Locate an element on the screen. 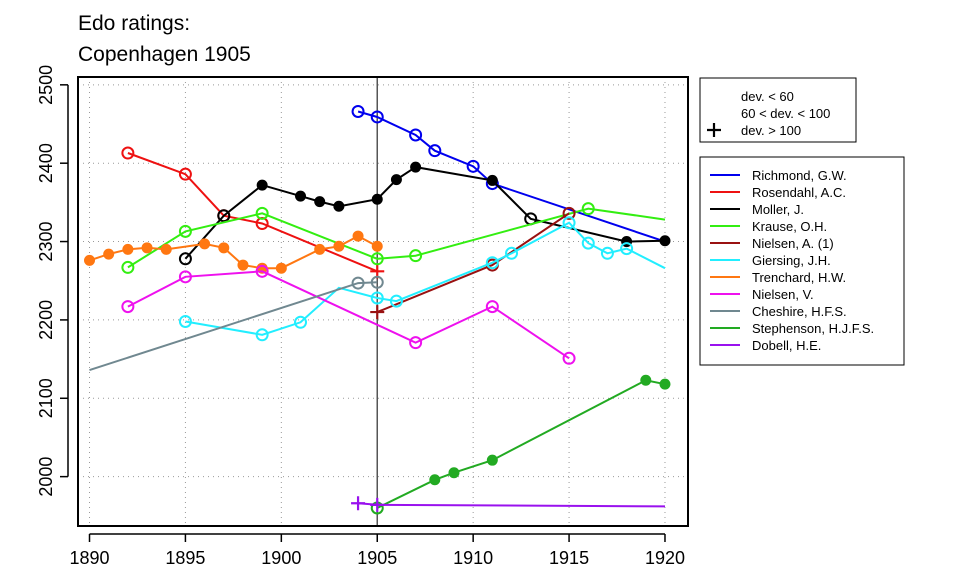 The width and height of the screenshot is (960, 576). marker-legend-box is located at coordinates (778, 110).